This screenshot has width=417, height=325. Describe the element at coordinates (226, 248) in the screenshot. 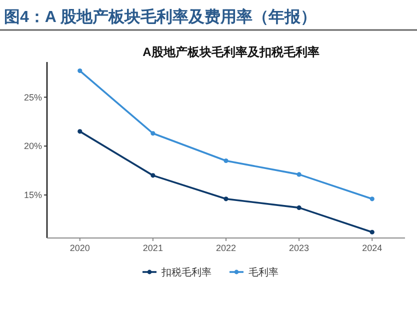

I see `x-tick-label: 2022` at that location.